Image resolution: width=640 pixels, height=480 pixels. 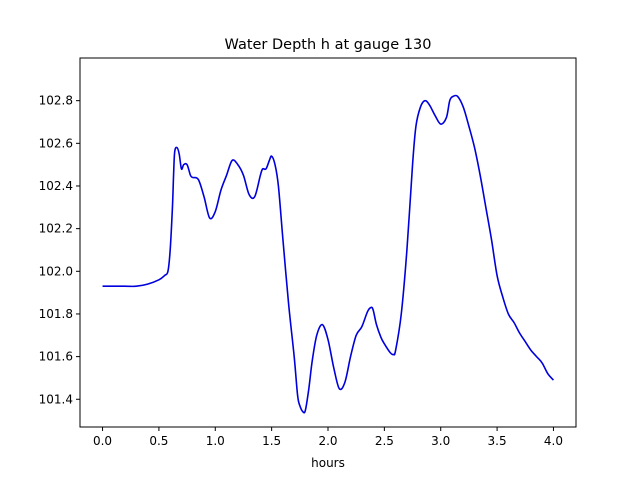 What do you see at coordinates (56, 399) in the screenshot?
I see `y-tick-label: 101.4` at bounding box center [56, 399].